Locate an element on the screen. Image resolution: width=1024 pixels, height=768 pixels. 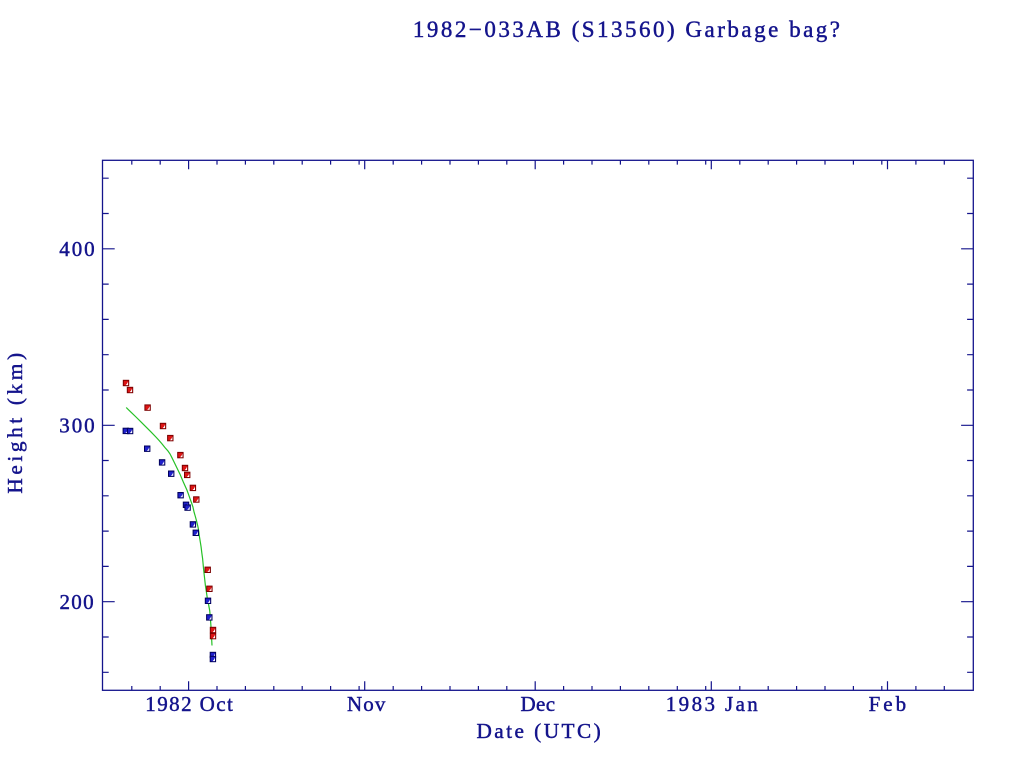
svg-text: Feb is located at coordinates (889, 704).